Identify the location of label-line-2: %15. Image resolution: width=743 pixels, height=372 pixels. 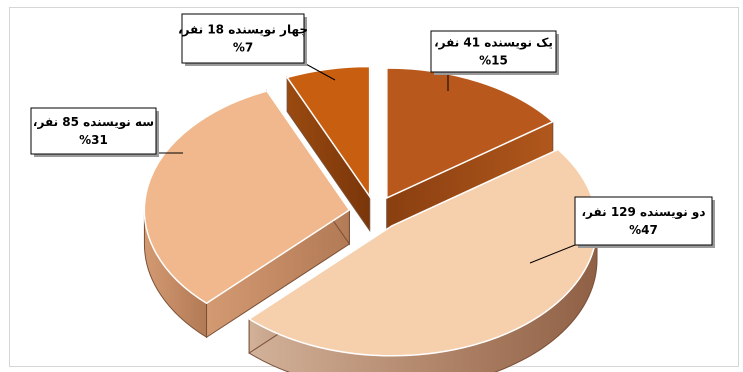
(493, 61).